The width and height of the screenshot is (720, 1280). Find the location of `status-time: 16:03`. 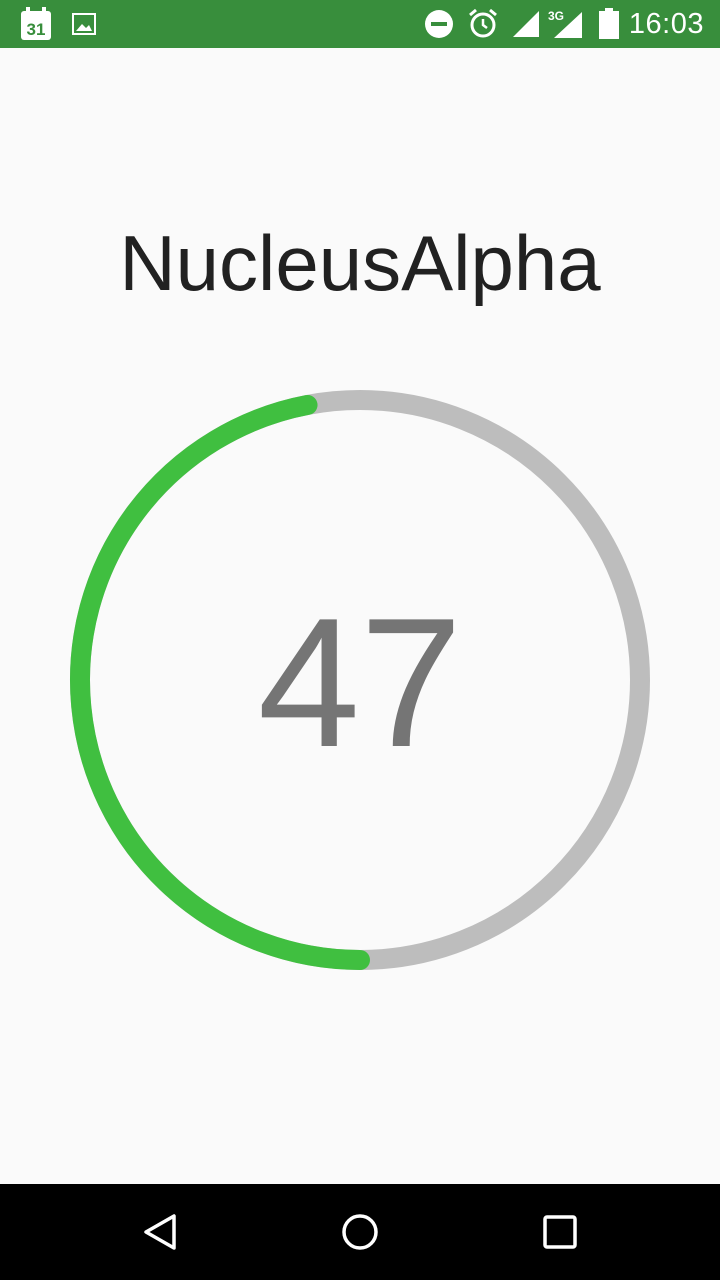

status-time: 16:03 is located at coordinates (666, 24).